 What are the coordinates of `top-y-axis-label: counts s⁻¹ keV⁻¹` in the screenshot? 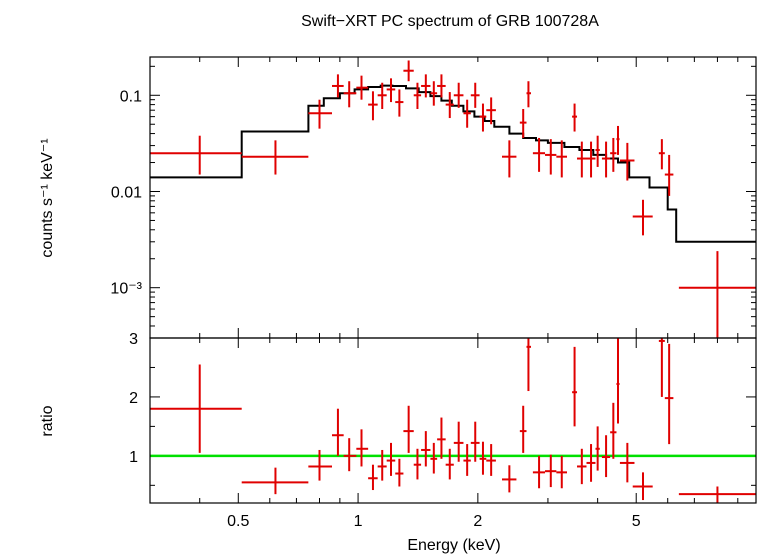 It's located at (47, 197).